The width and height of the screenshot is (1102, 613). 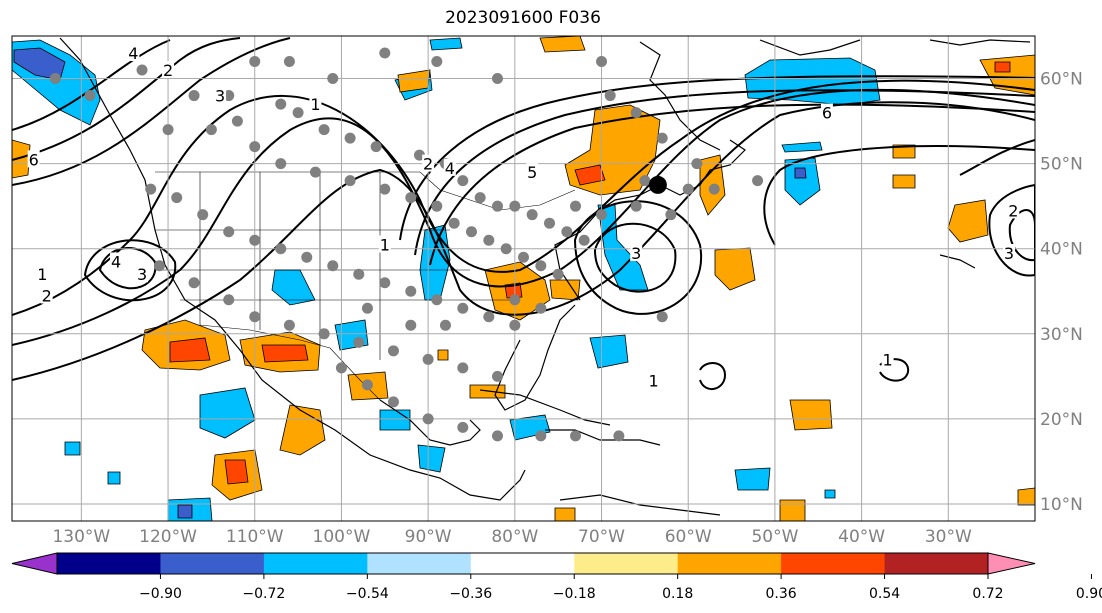 I want to click on latitude-labels: 60°N 50°N 40°N 30°N 20°N 10°N, so click(x=1061, y=292).